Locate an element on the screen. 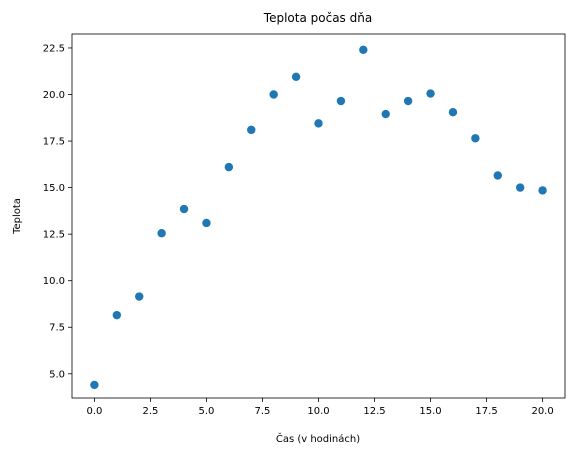  y-tick-label: 22.5 is located at coordinates (54, 48).